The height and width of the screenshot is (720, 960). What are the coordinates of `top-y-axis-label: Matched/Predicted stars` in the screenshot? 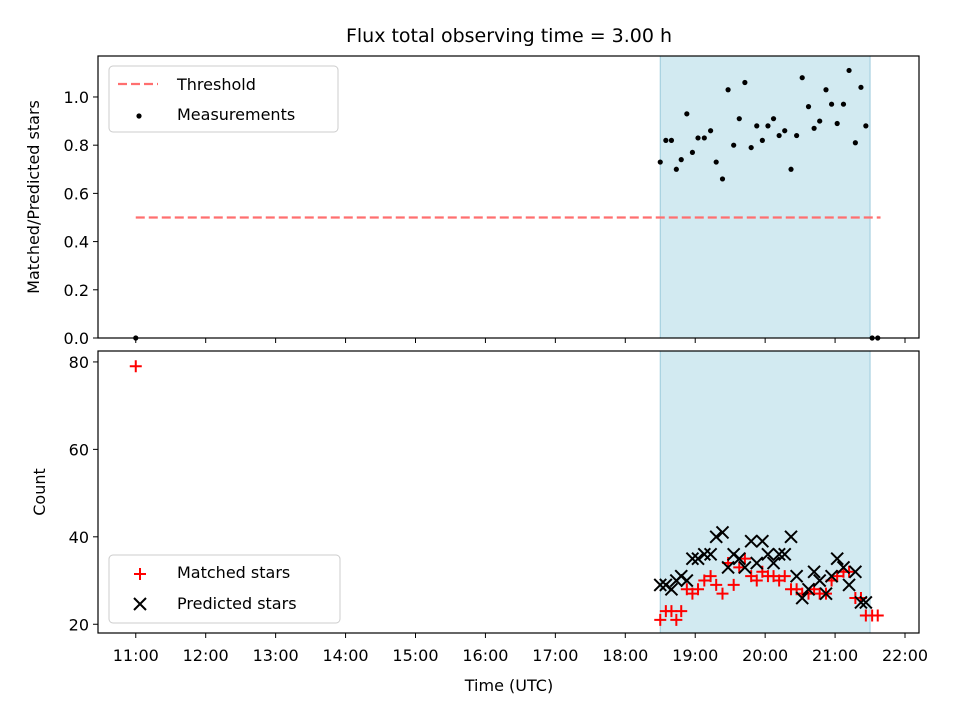 It's located at (33, 197).